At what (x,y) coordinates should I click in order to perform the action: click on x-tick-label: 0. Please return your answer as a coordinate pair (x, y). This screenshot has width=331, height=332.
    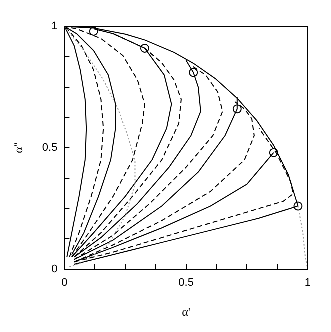
    Looking at the image, I should click on (65, 283).